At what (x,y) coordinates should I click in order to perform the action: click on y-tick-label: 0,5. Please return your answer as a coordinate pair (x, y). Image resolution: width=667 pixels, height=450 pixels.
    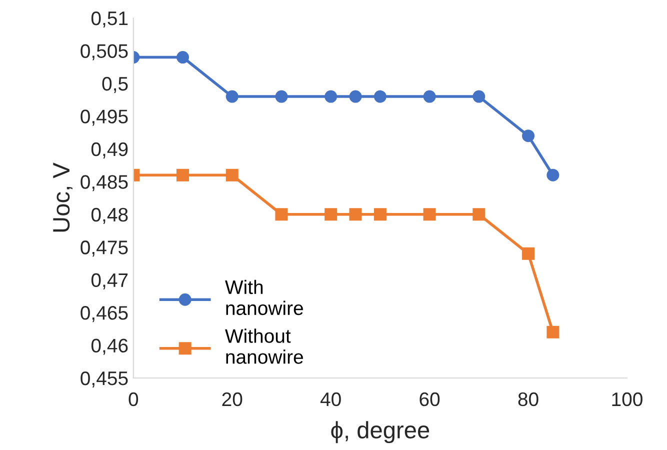
    Looking at the image, I should click on (115, 84).